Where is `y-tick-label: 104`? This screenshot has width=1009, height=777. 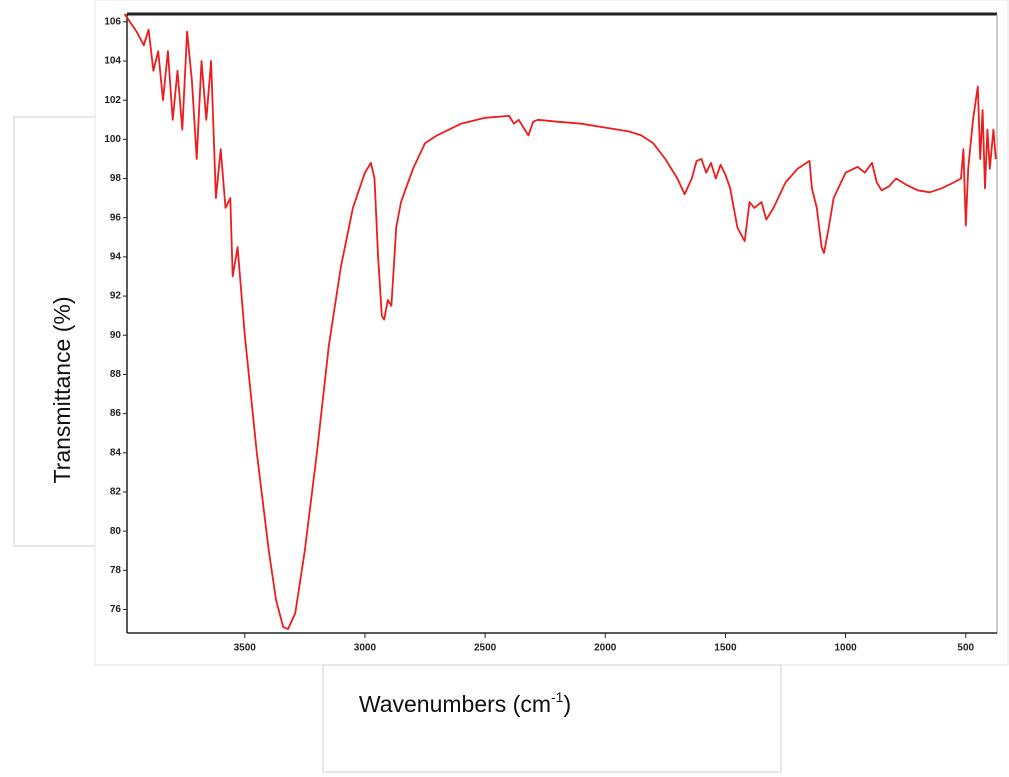
y-tick-label: 104 is located at coordinates (112, 61).